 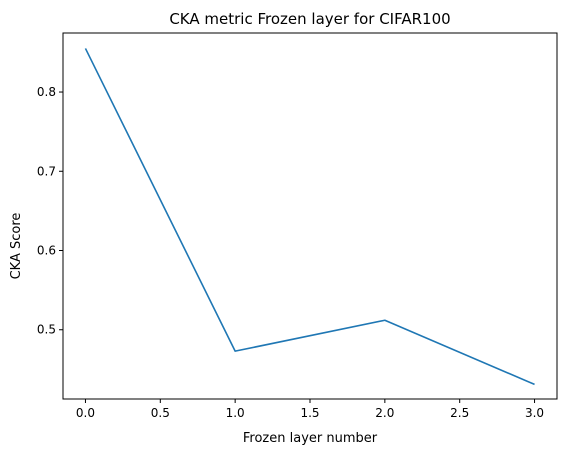 What do you see at coordinates (235, 413) in the screenshot?
I see `x-tick-label: 1.0` at bounding box center [235, 413].